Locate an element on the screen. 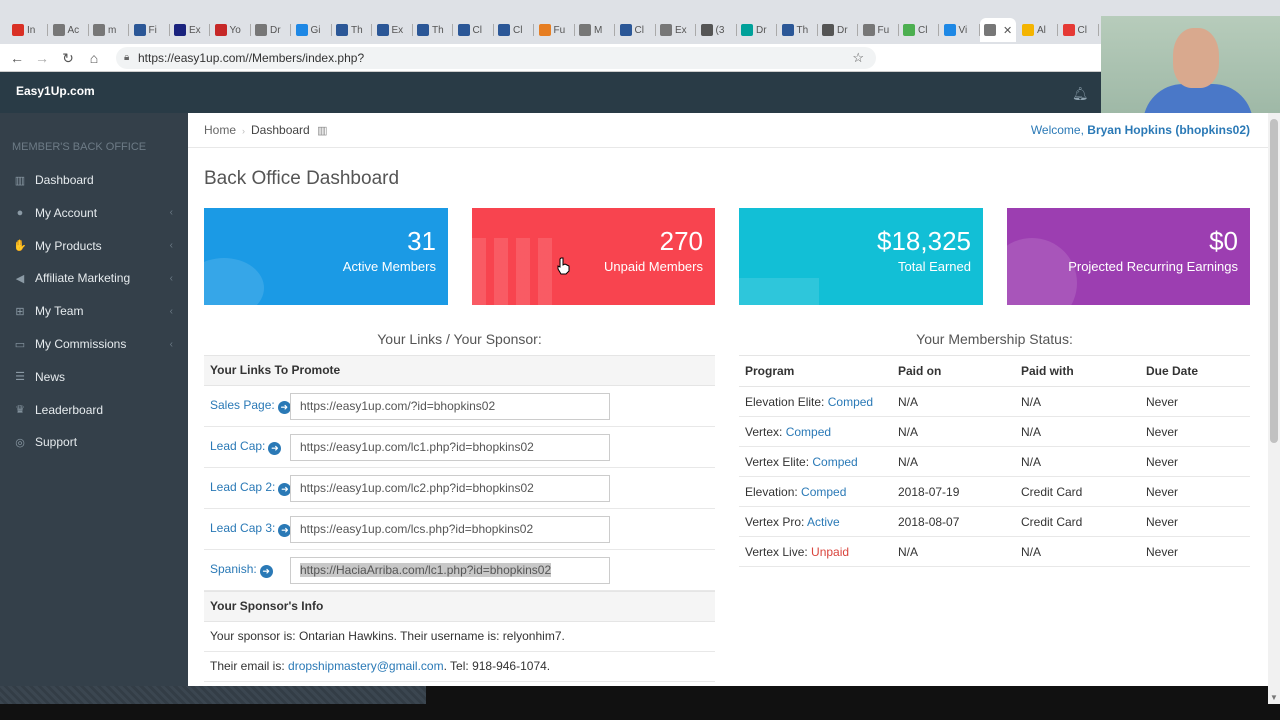  browser-tab: M is located at coordinates (595, 30).